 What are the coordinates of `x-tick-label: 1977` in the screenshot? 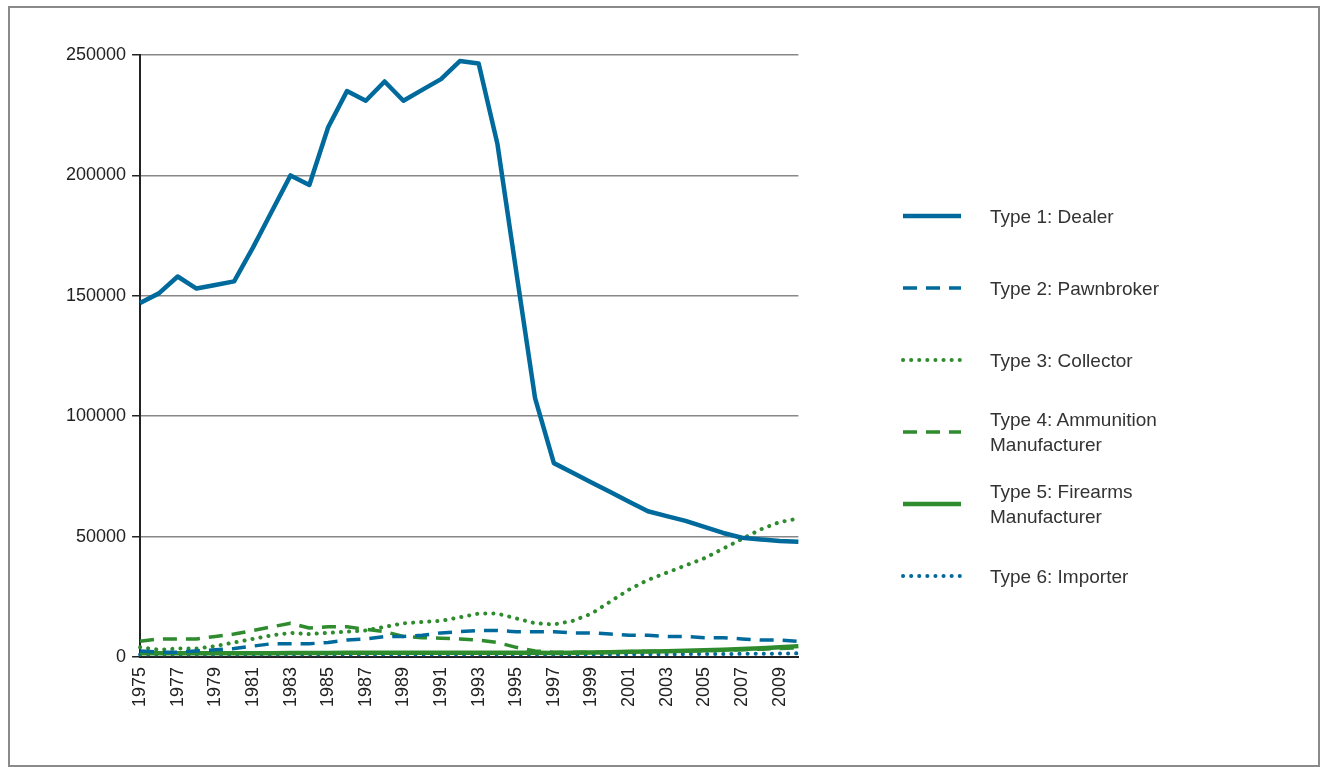 It's located at (176, 686).